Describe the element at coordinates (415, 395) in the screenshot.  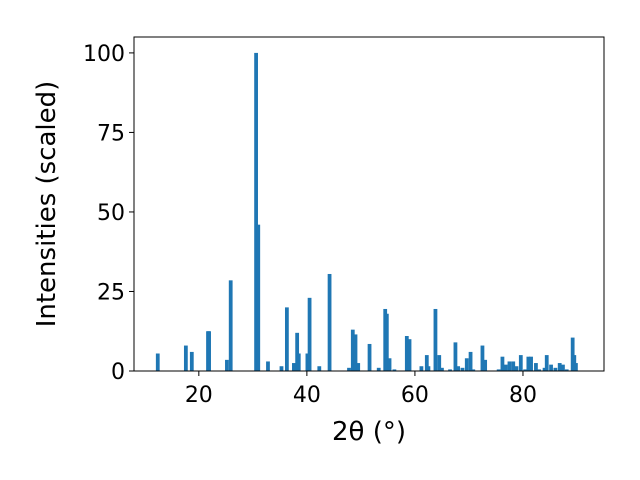
I see `x-tick-label: 60` at that location.